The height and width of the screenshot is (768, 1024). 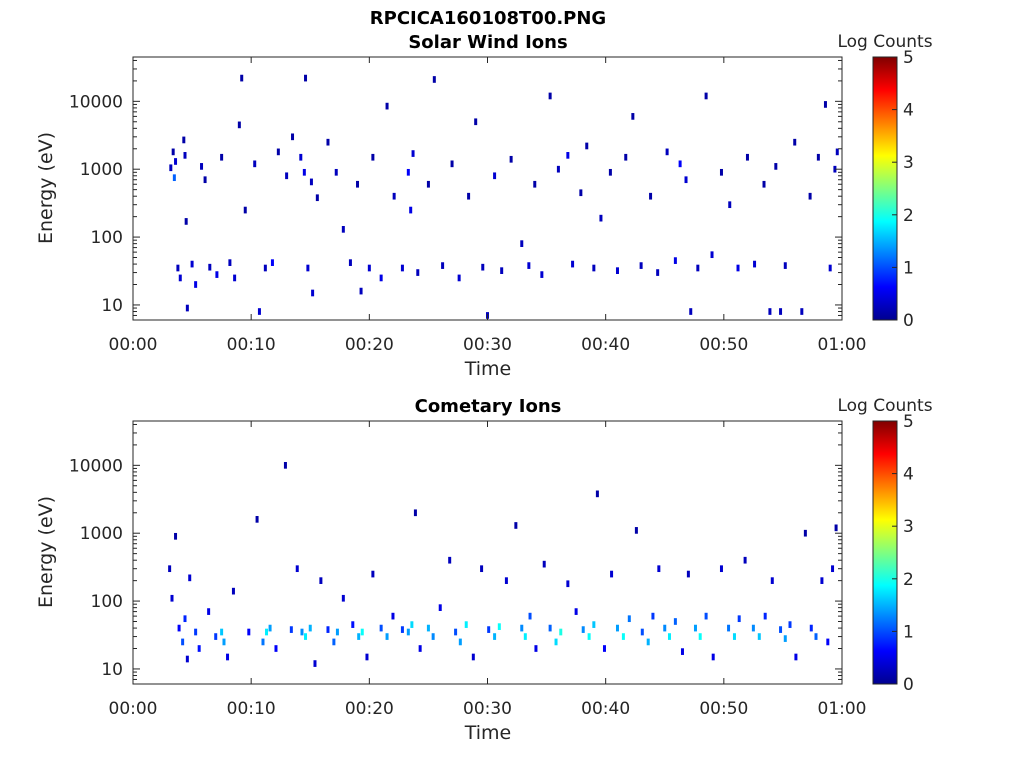 I want to click on x-tick-label: 00:30, so click(x=487, y=709).